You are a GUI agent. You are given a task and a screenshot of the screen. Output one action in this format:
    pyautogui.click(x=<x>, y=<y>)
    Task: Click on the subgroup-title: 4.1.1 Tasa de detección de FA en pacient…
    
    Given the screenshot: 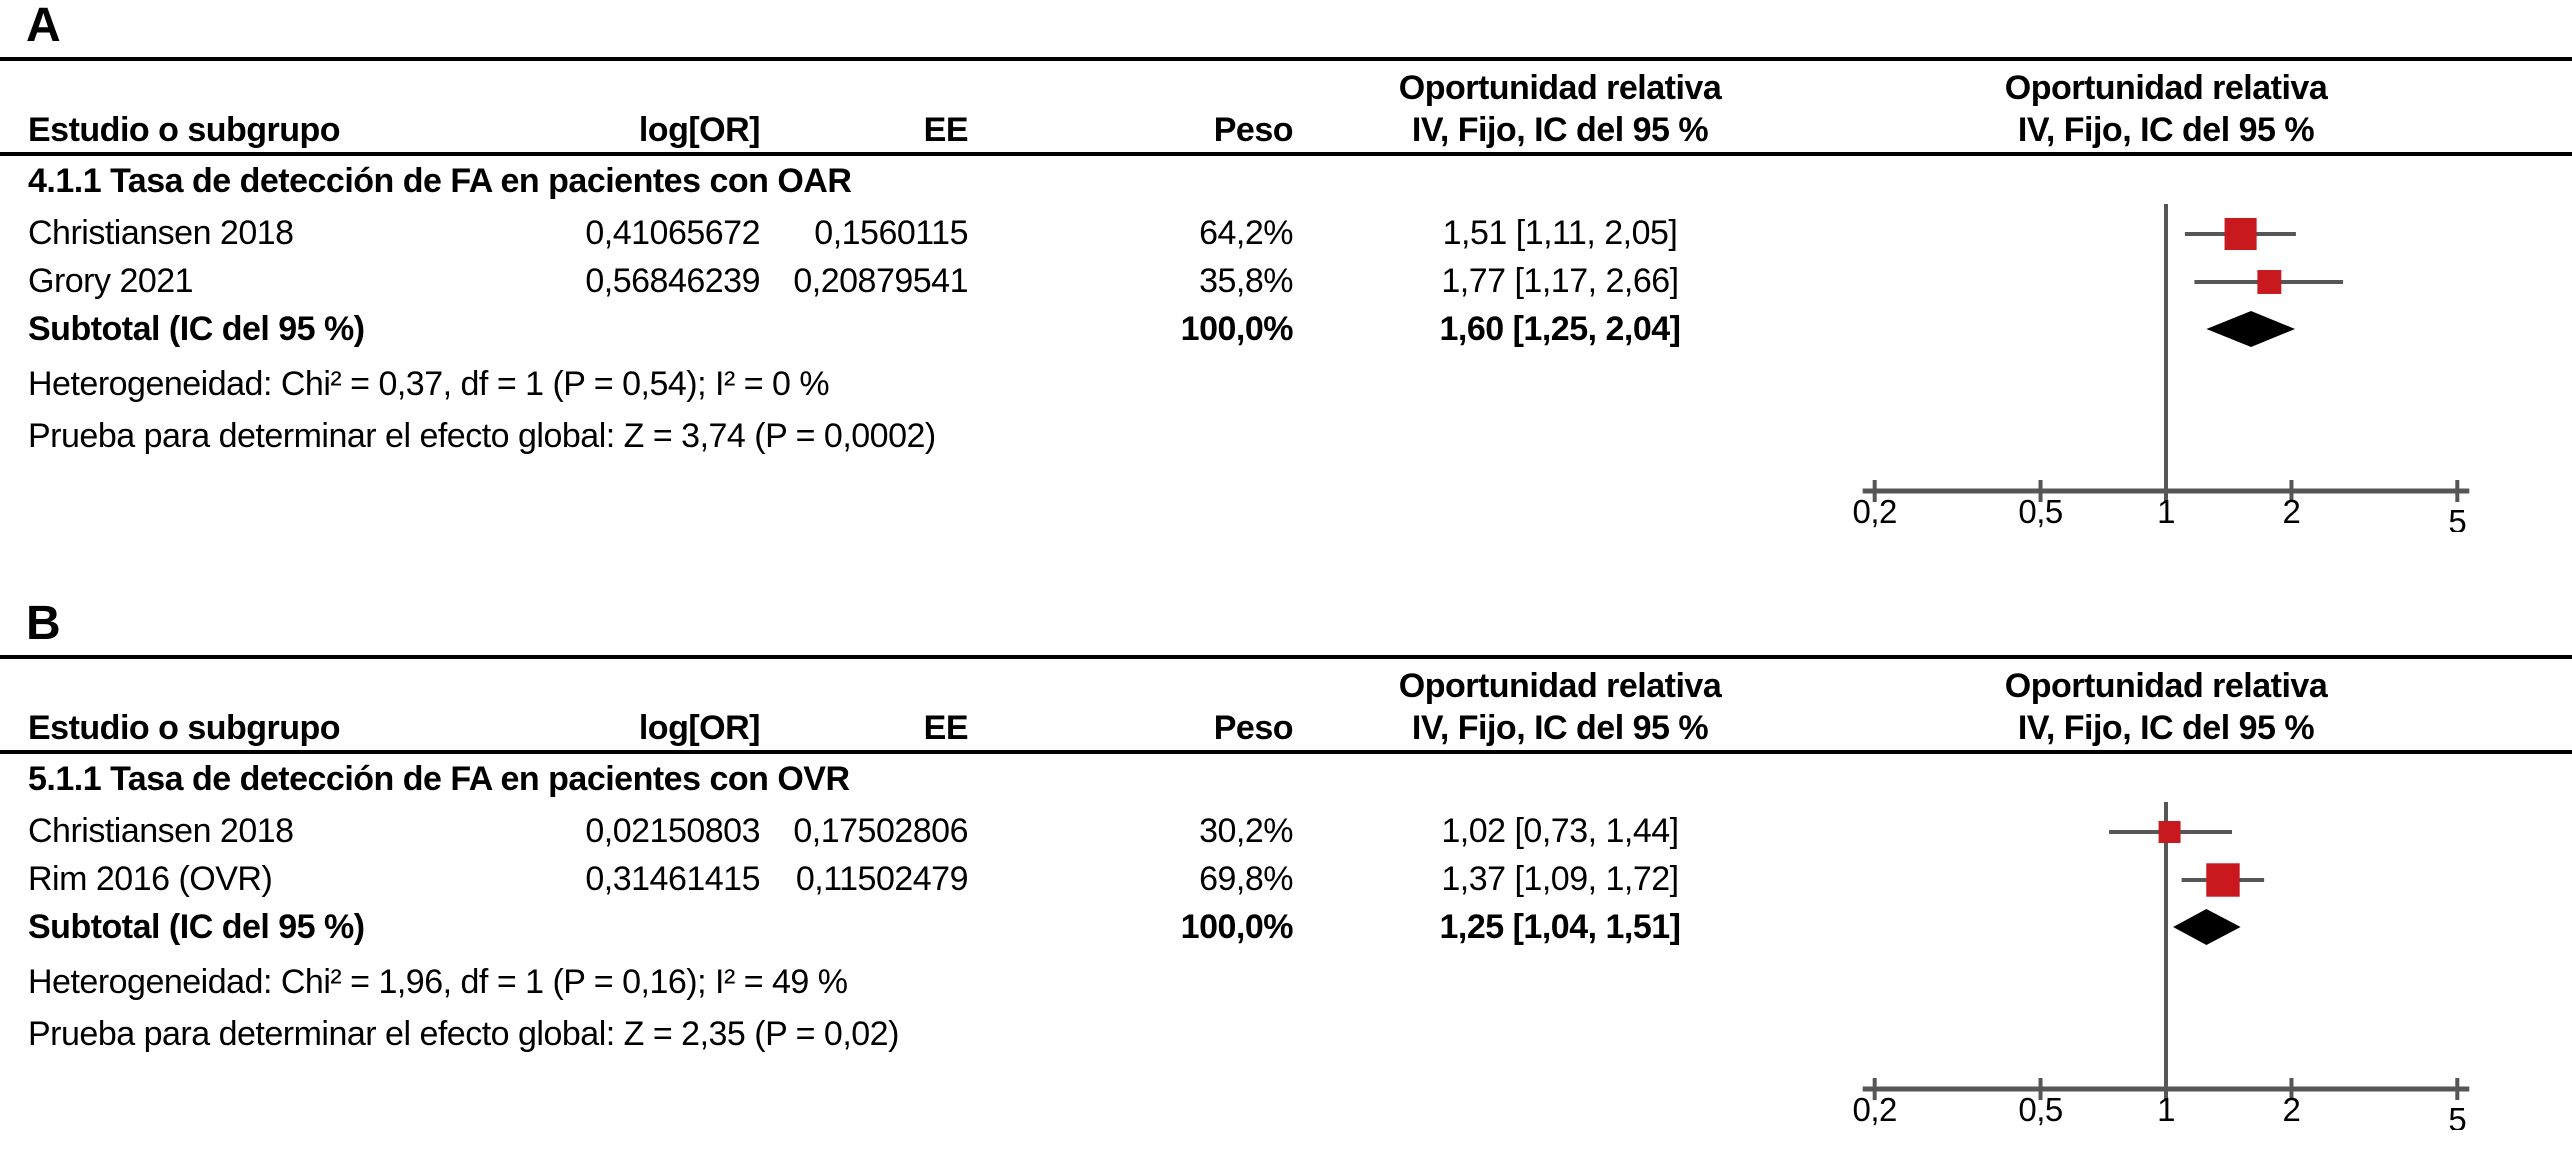 What is the action you would take?
    pyautogui.click(x=440, y=181)
    